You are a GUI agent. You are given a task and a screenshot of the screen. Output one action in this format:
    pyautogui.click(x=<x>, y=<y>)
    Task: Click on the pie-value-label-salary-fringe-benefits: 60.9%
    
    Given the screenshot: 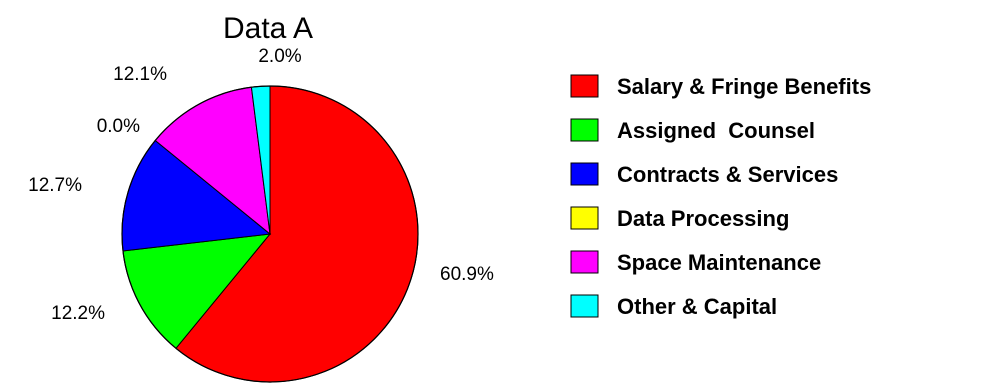 What is the action you would take?
    pyautogui.click(x=467, y=274)
    